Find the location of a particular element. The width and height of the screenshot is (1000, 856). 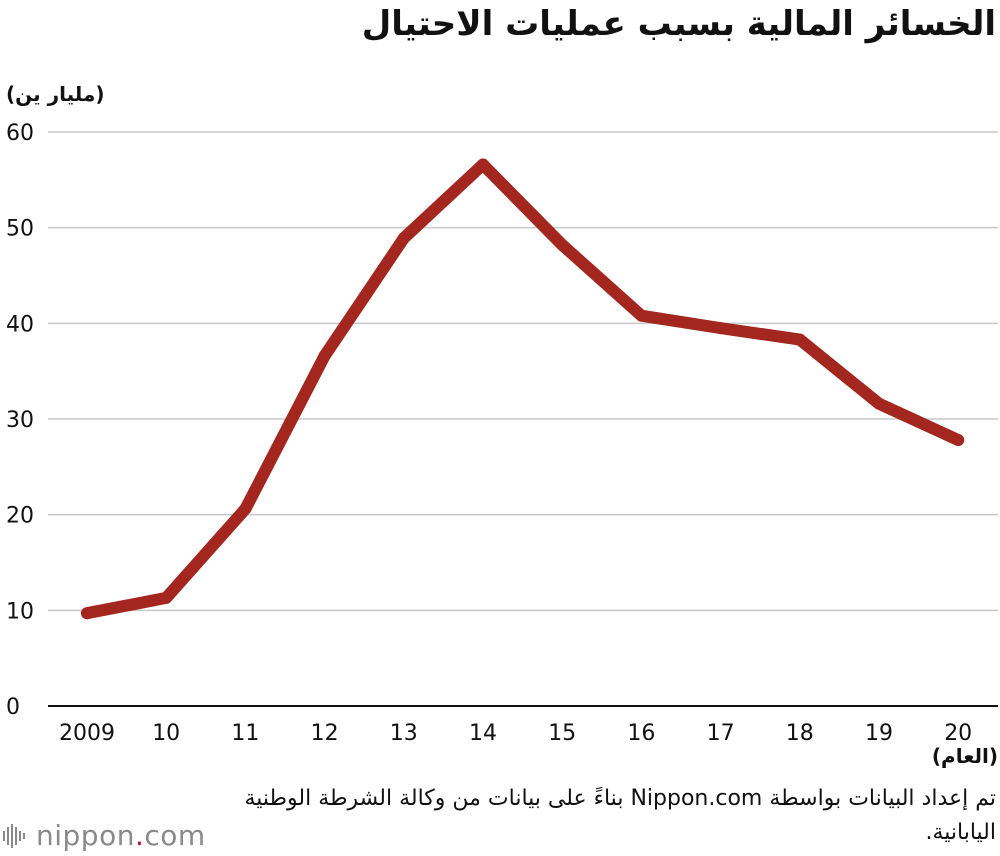

nippon-logo: nippon.com is located at coordinates (104, 835).